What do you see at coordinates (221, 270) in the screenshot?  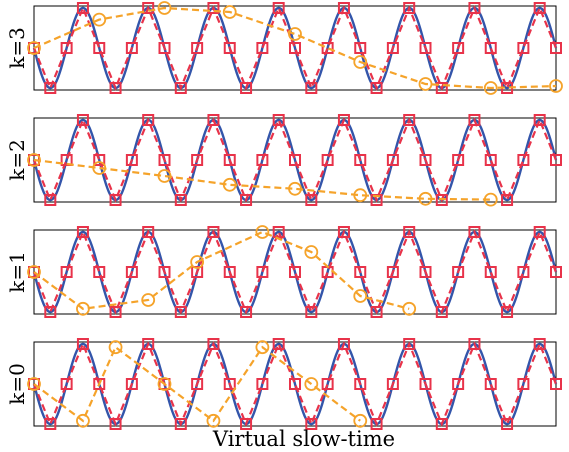 I see `subsampled-line` at bounding box center [221, 270].